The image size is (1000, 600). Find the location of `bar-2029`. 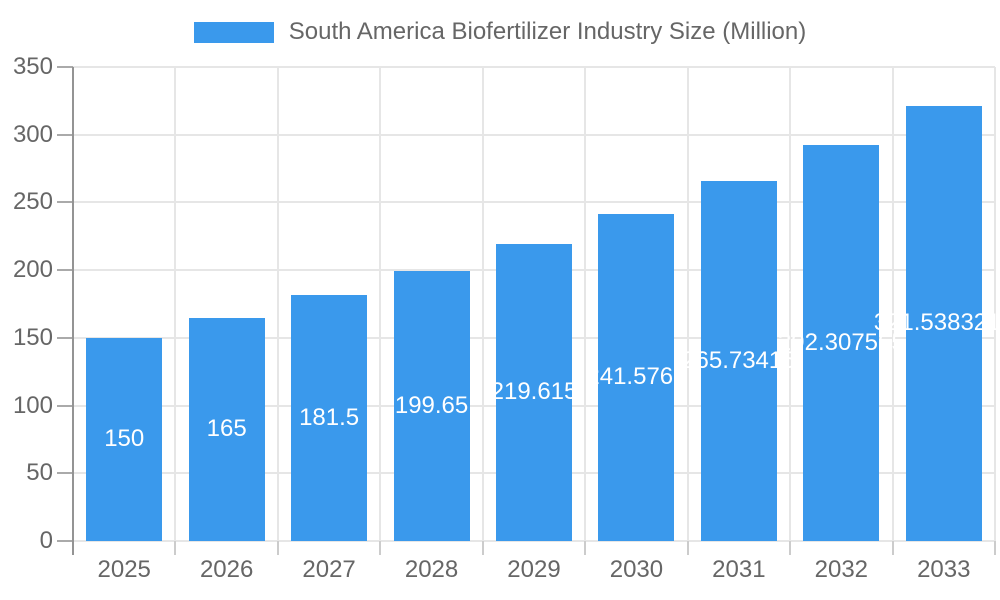

bar-2029 is located at coordinates (534, 392).